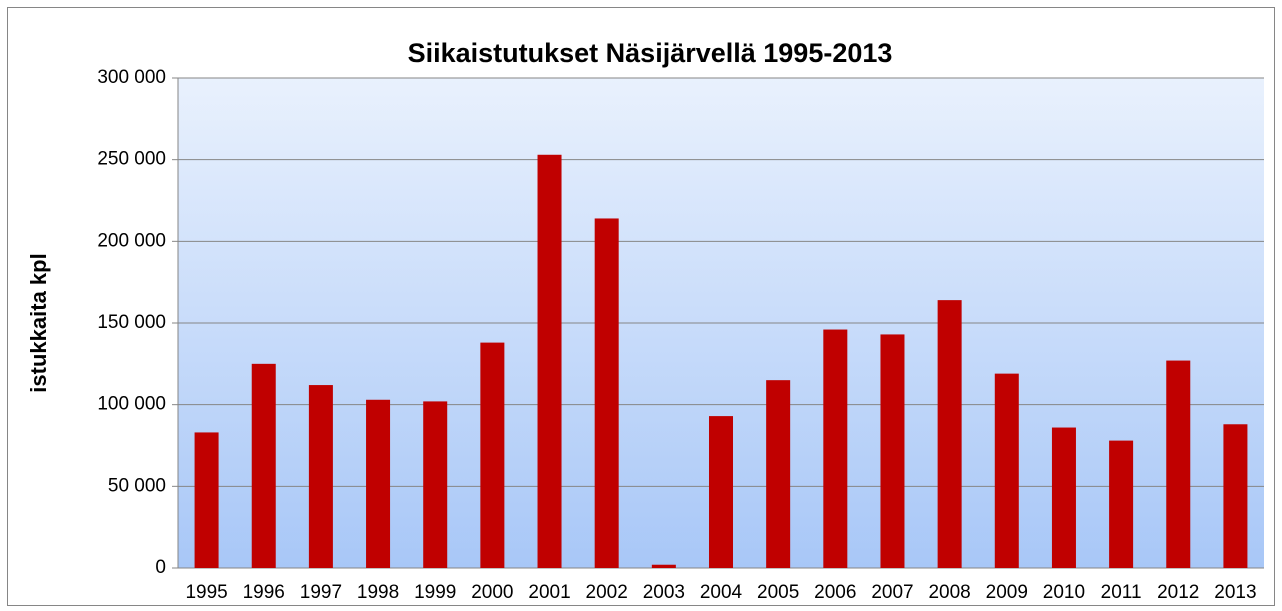 This screenshot has height=611, width=1282. Describe the element at coordinates (435, 592) in the screenshot. I see `x-tick-label: 1999` at that location.